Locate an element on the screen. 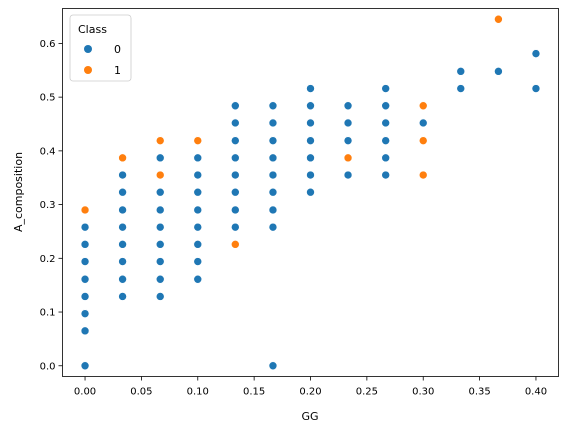  y-axis-ticks: 0.0 0.1 0.2 0.3 0.4 0.5 0.6 is located at coordinates (51, 205).